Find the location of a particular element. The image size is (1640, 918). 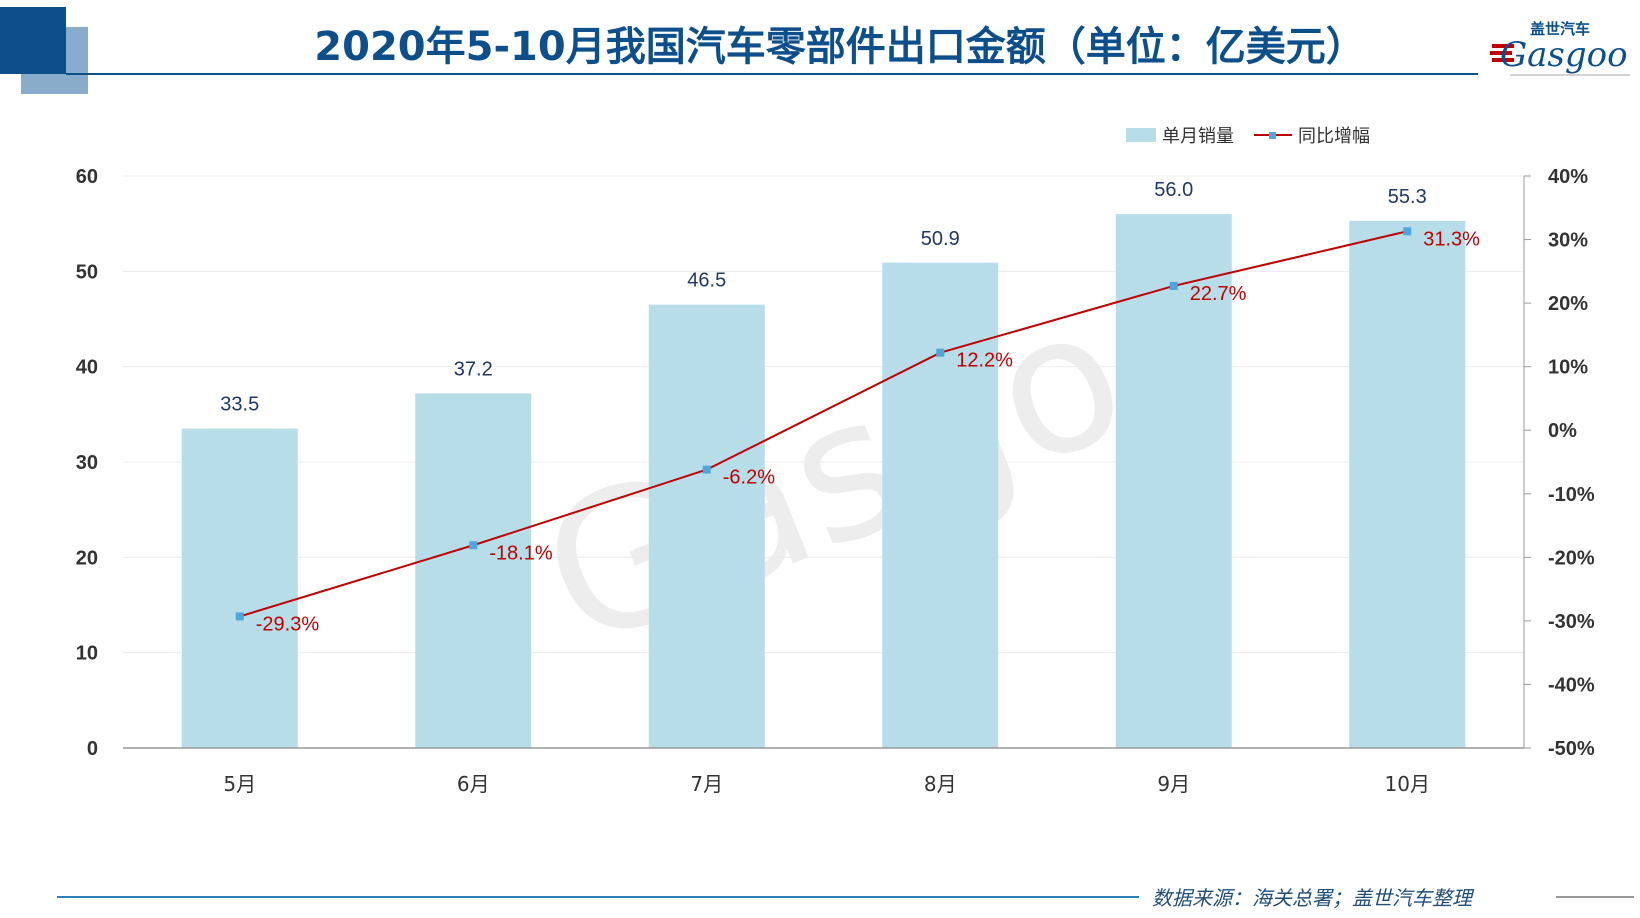

footer-line is located at coordinates (598, 897).